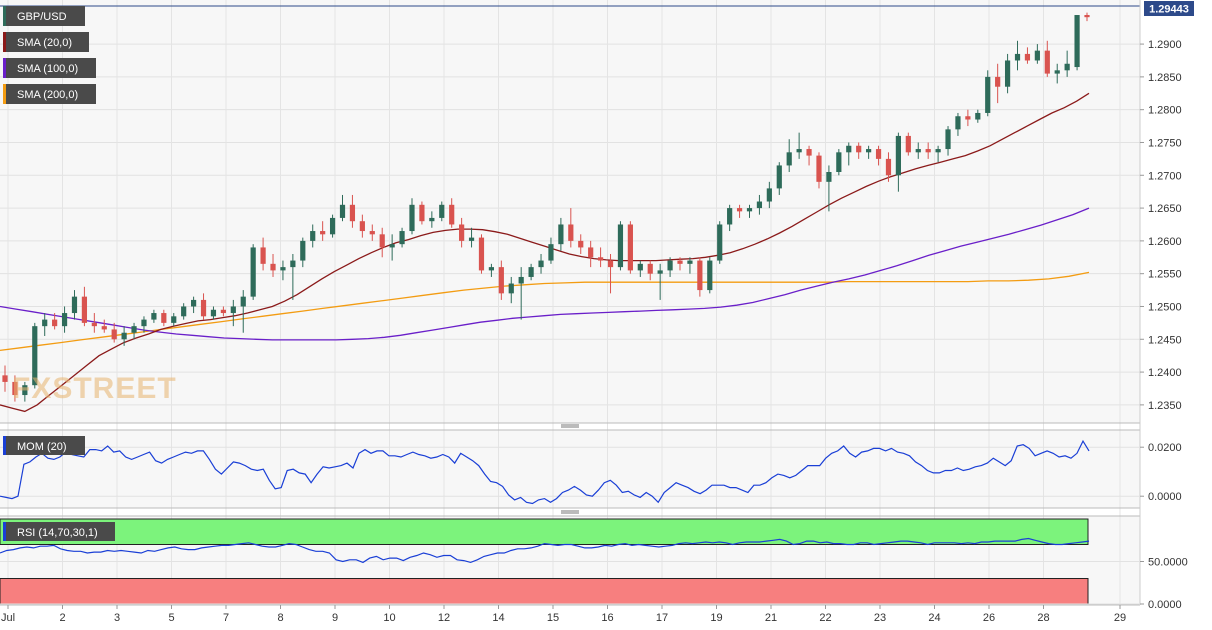  I want to click on rsi-y-tick-label: 0.0000, so click(1165, 605).